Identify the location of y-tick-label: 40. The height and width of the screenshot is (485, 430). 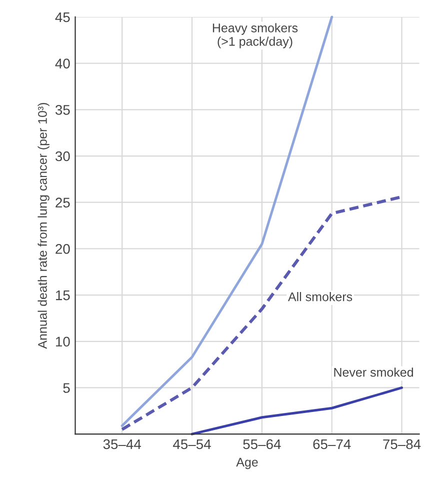
(62, 63).